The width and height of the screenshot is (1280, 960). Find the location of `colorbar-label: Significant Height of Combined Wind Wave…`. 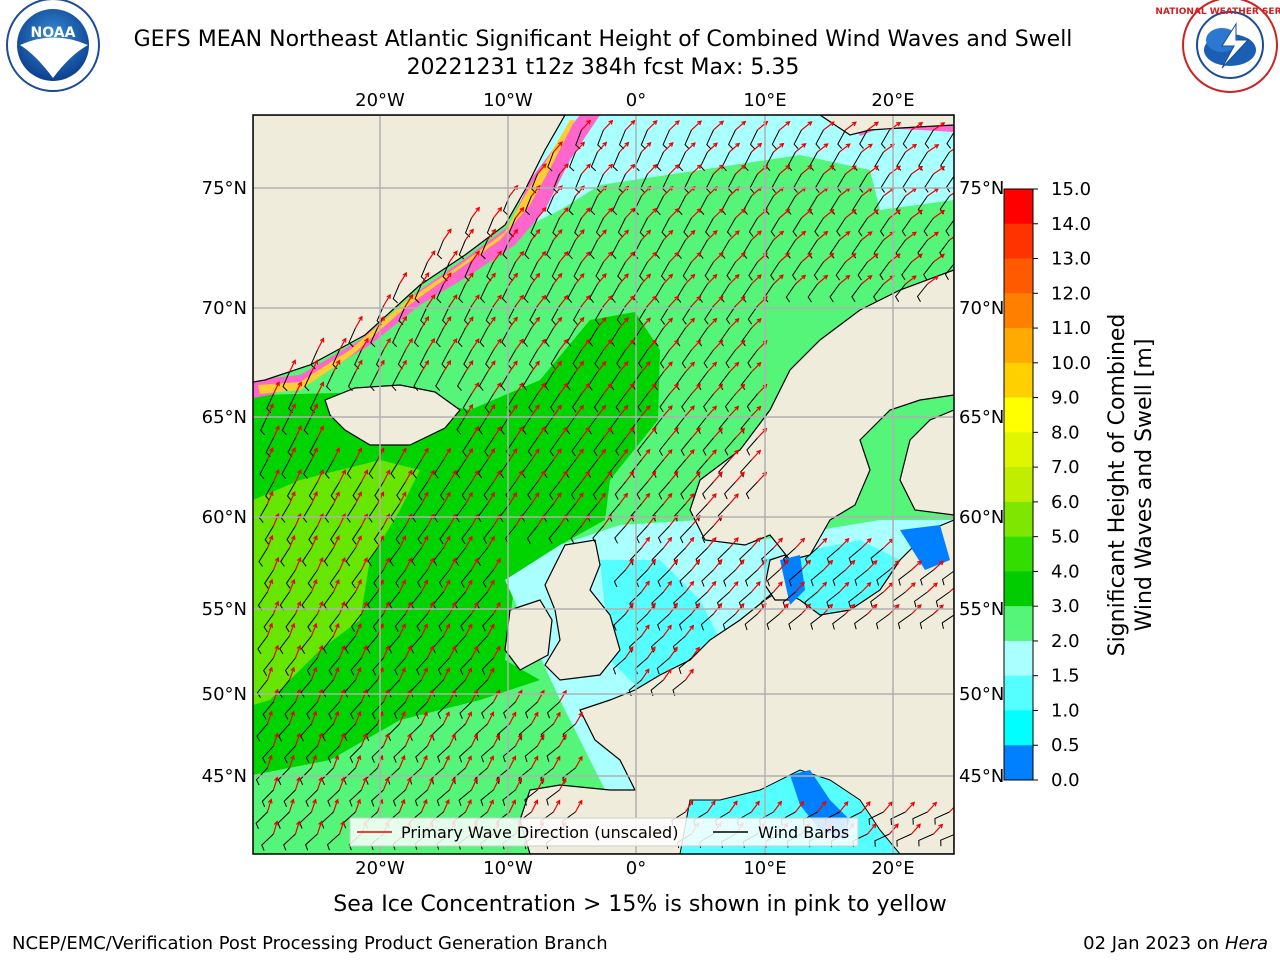

colorbar-label: Significant Height of Combined Wind Wave… is located at coordinates (1131, 485).